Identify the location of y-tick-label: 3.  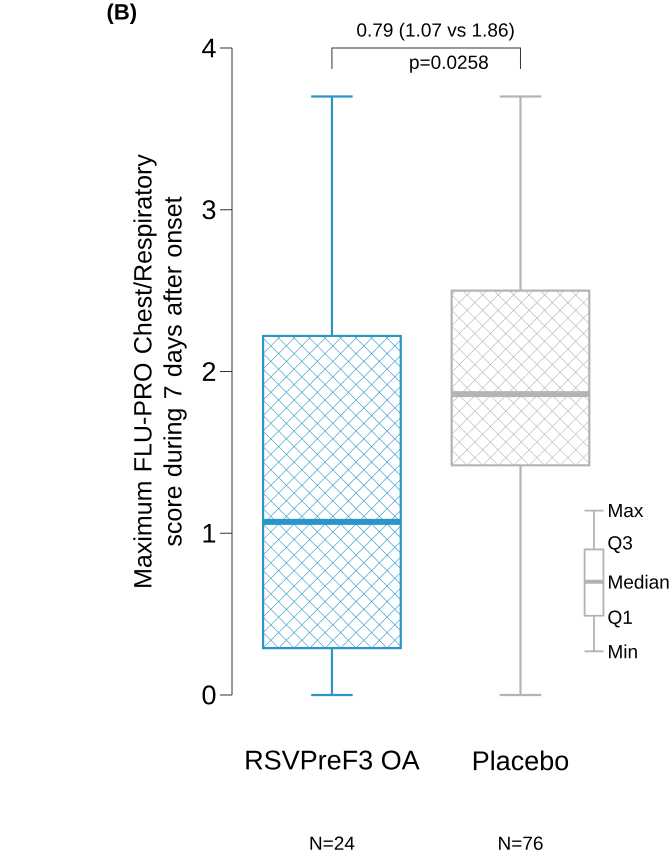
(209, 210).